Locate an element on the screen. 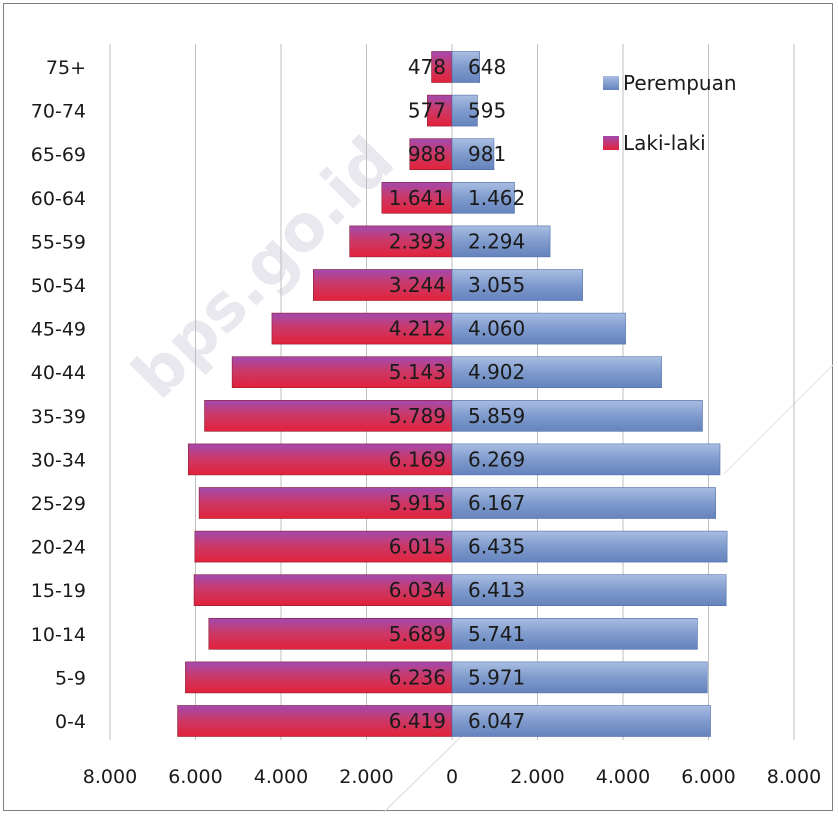 This screenshot has width=838, height=816. diagonal-decoration-right is located at coordinates (778, 419).